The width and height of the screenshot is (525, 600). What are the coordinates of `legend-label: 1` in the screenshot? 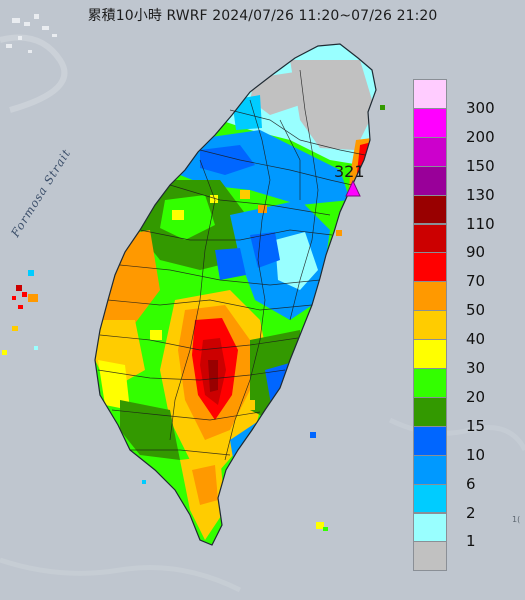 It's located at (471, 541).